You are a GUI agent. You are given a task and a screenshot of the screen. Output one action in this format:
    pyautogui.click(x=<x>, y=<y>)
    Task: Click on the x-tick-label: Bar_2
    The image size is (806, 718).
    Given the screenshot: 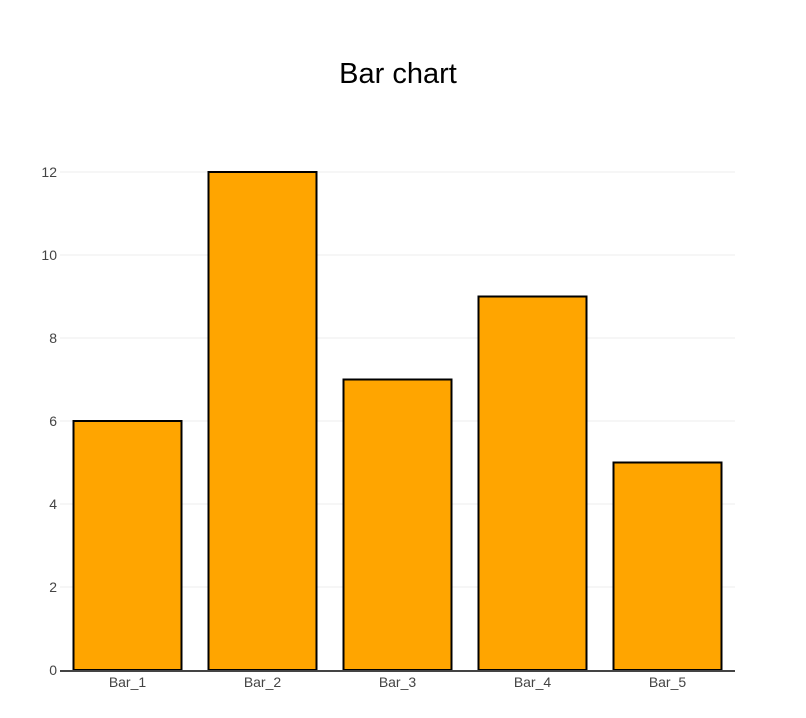 What is the action you would take?
    pyautogui.click(x=263, y=682)
    